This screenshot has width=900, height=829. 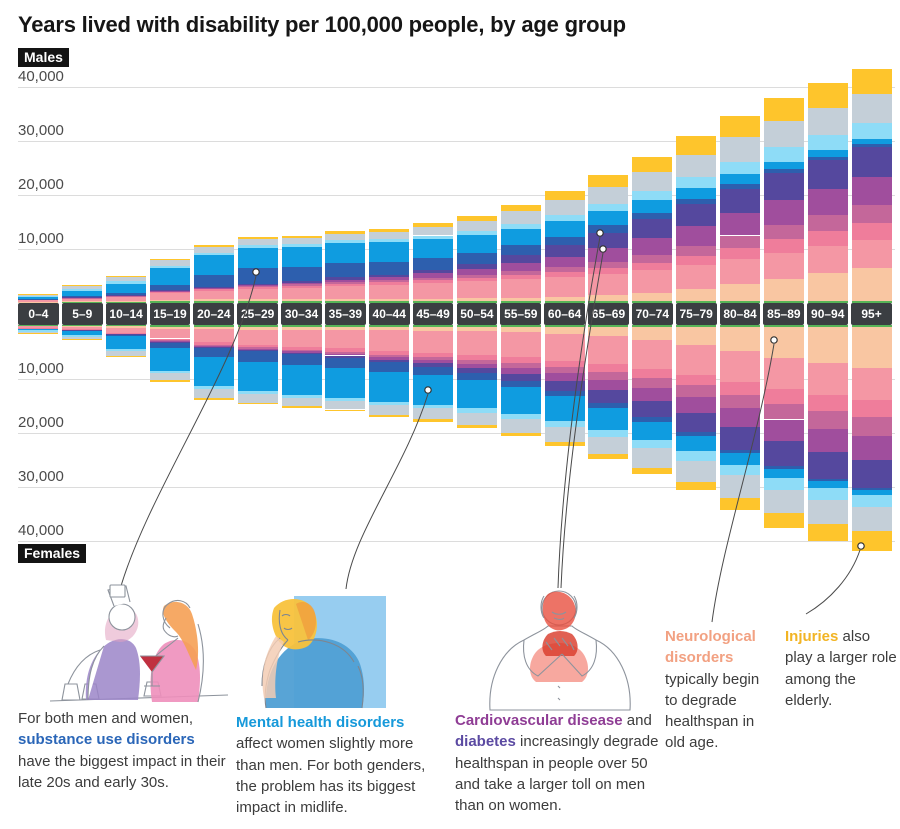 I want to click on gridline-females, so click(x=456, y=379).